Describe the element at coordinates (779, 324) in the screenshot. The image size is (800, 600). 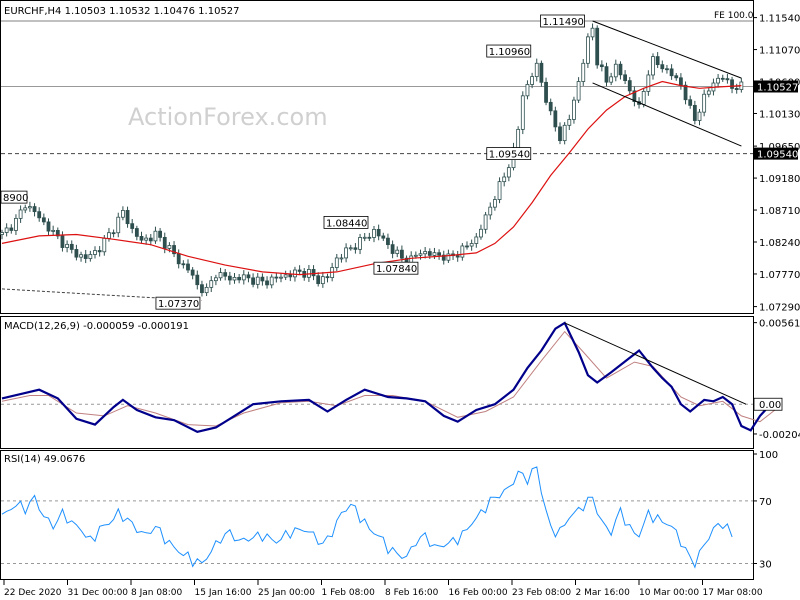
I see `macd-axis-label: 0.005618` at that location.